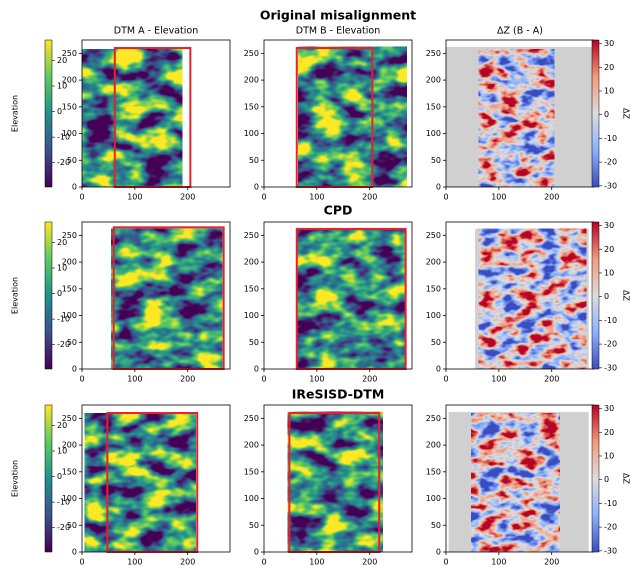 This screenshot has width=631, height=565. What do you see at coordinates (609, 43) in the screenshot?
I see `colorbar-tick-label: 30` at bounding box center [609, 43].